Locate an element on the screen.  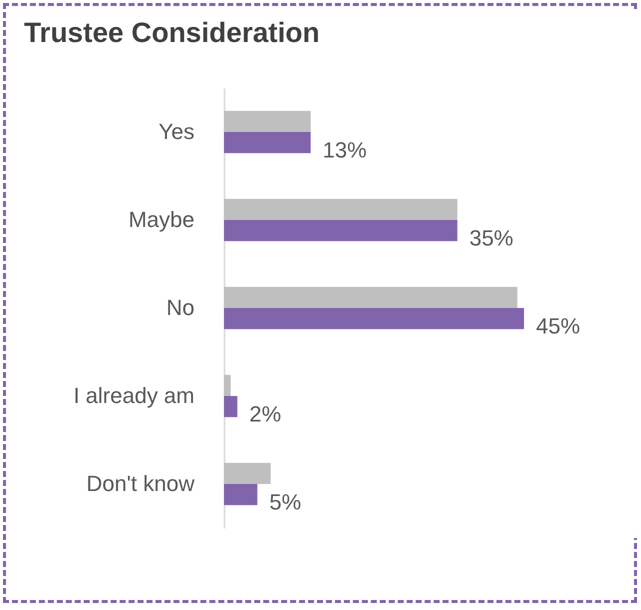
data-label: 35% is located at coordinates (491, 238).